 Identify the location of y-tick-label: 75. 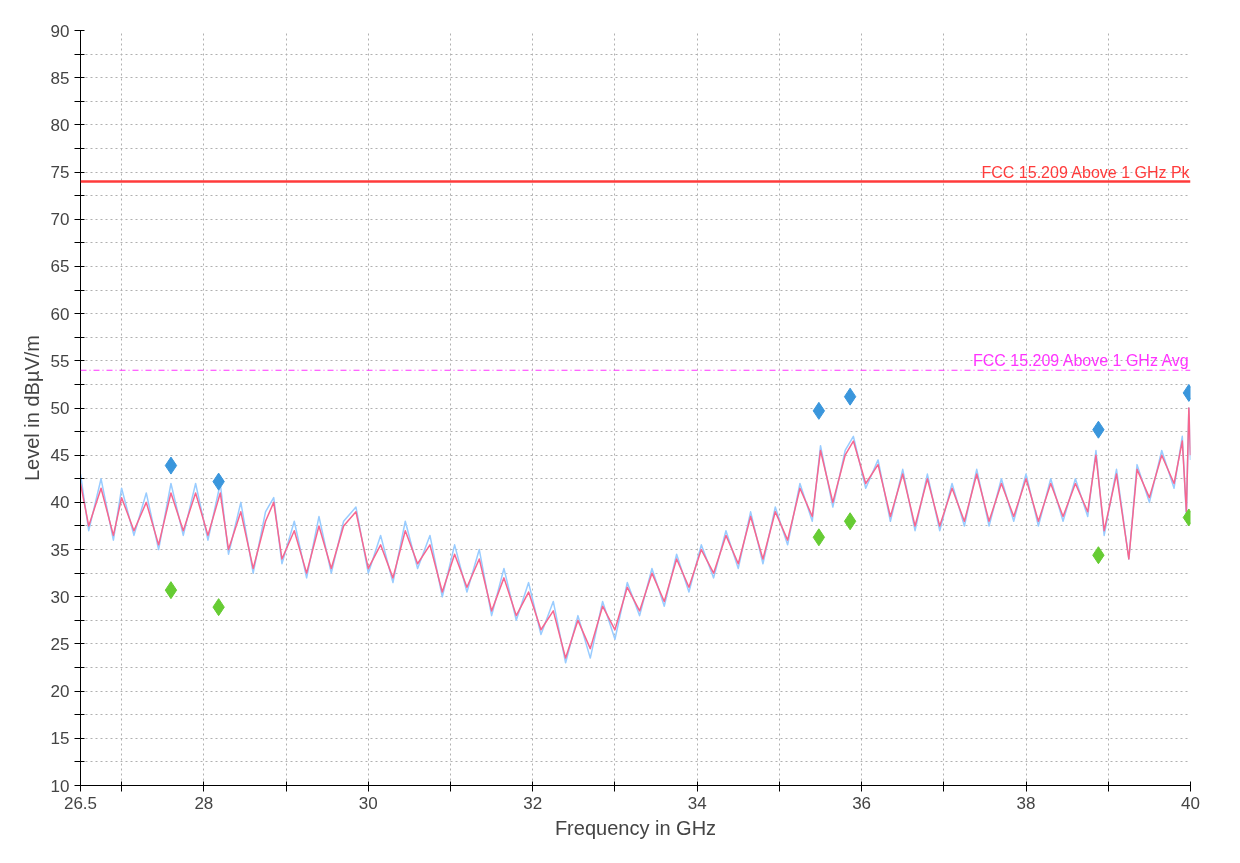
(60, 173).